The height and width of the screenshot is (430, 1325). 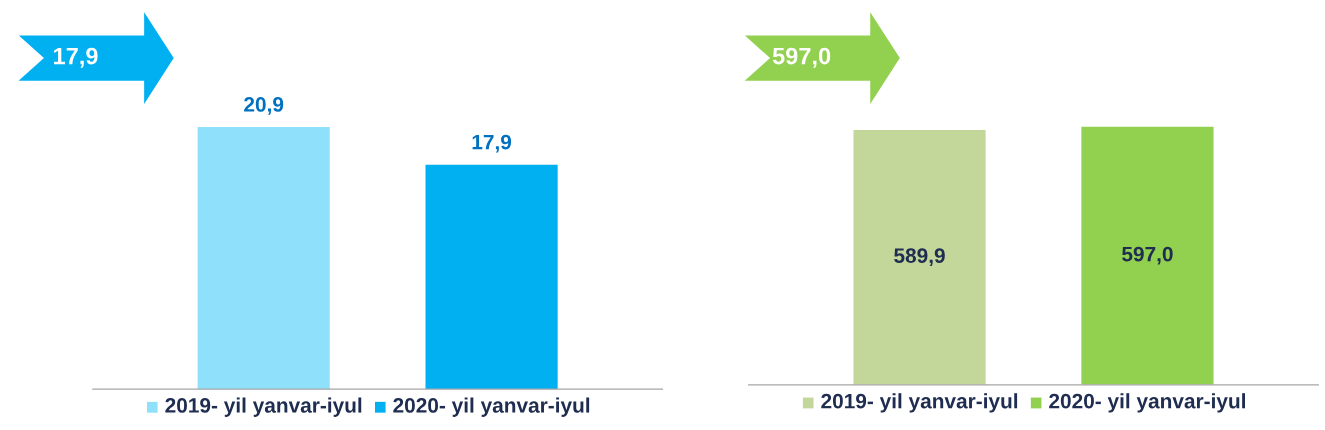 I want to click on data-label: 589,9, so click(x=919, y=257).